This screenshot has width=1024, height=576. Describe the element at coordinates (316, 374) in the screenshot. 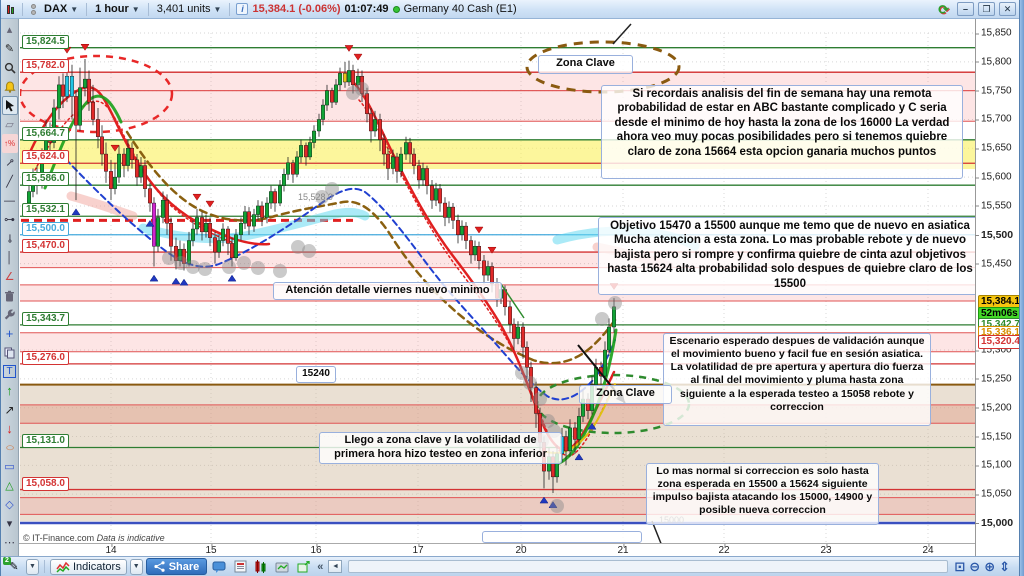

I see `level-15240-label: 15240` at that location.